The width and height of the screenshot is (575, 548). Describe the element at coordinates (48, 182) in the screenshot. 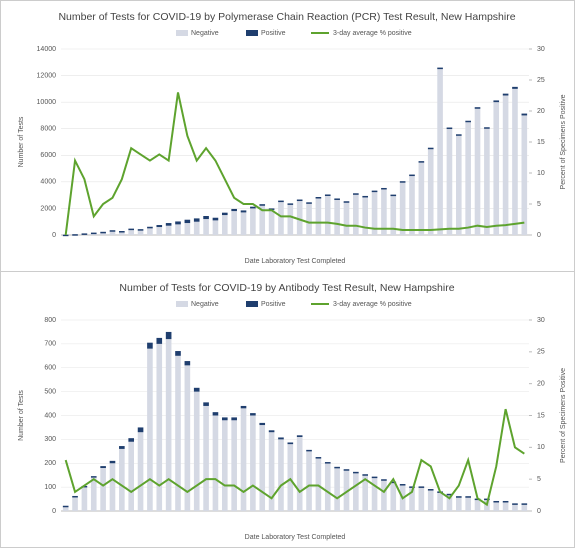

I see `y-tick-label: 4000` at that location.